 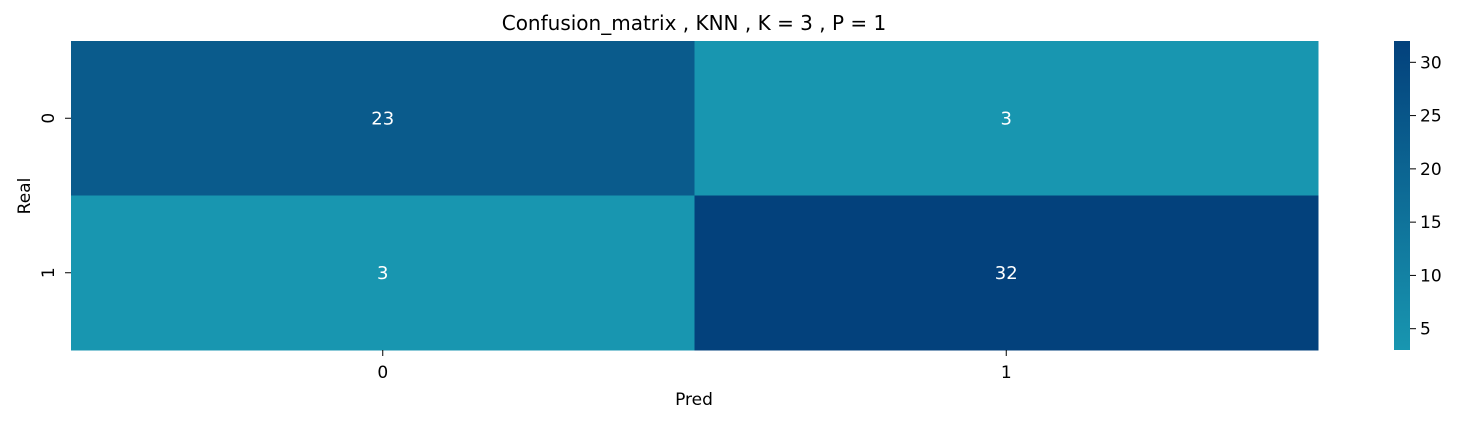 I want to click on colorbar-tick-label: 25, so click(x=1431, y=117).